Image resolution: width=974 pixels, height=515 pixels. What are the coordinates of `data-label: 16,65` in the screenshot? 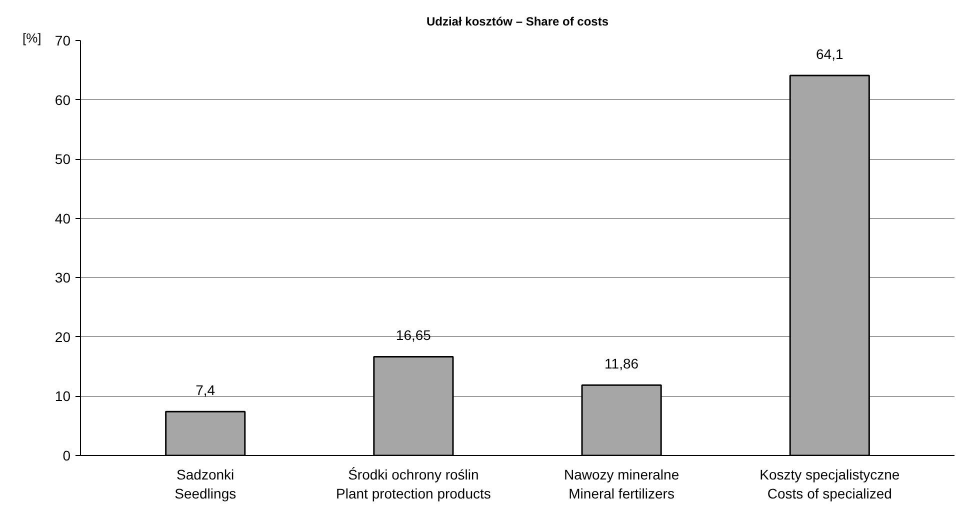 It's located at (414, 335).